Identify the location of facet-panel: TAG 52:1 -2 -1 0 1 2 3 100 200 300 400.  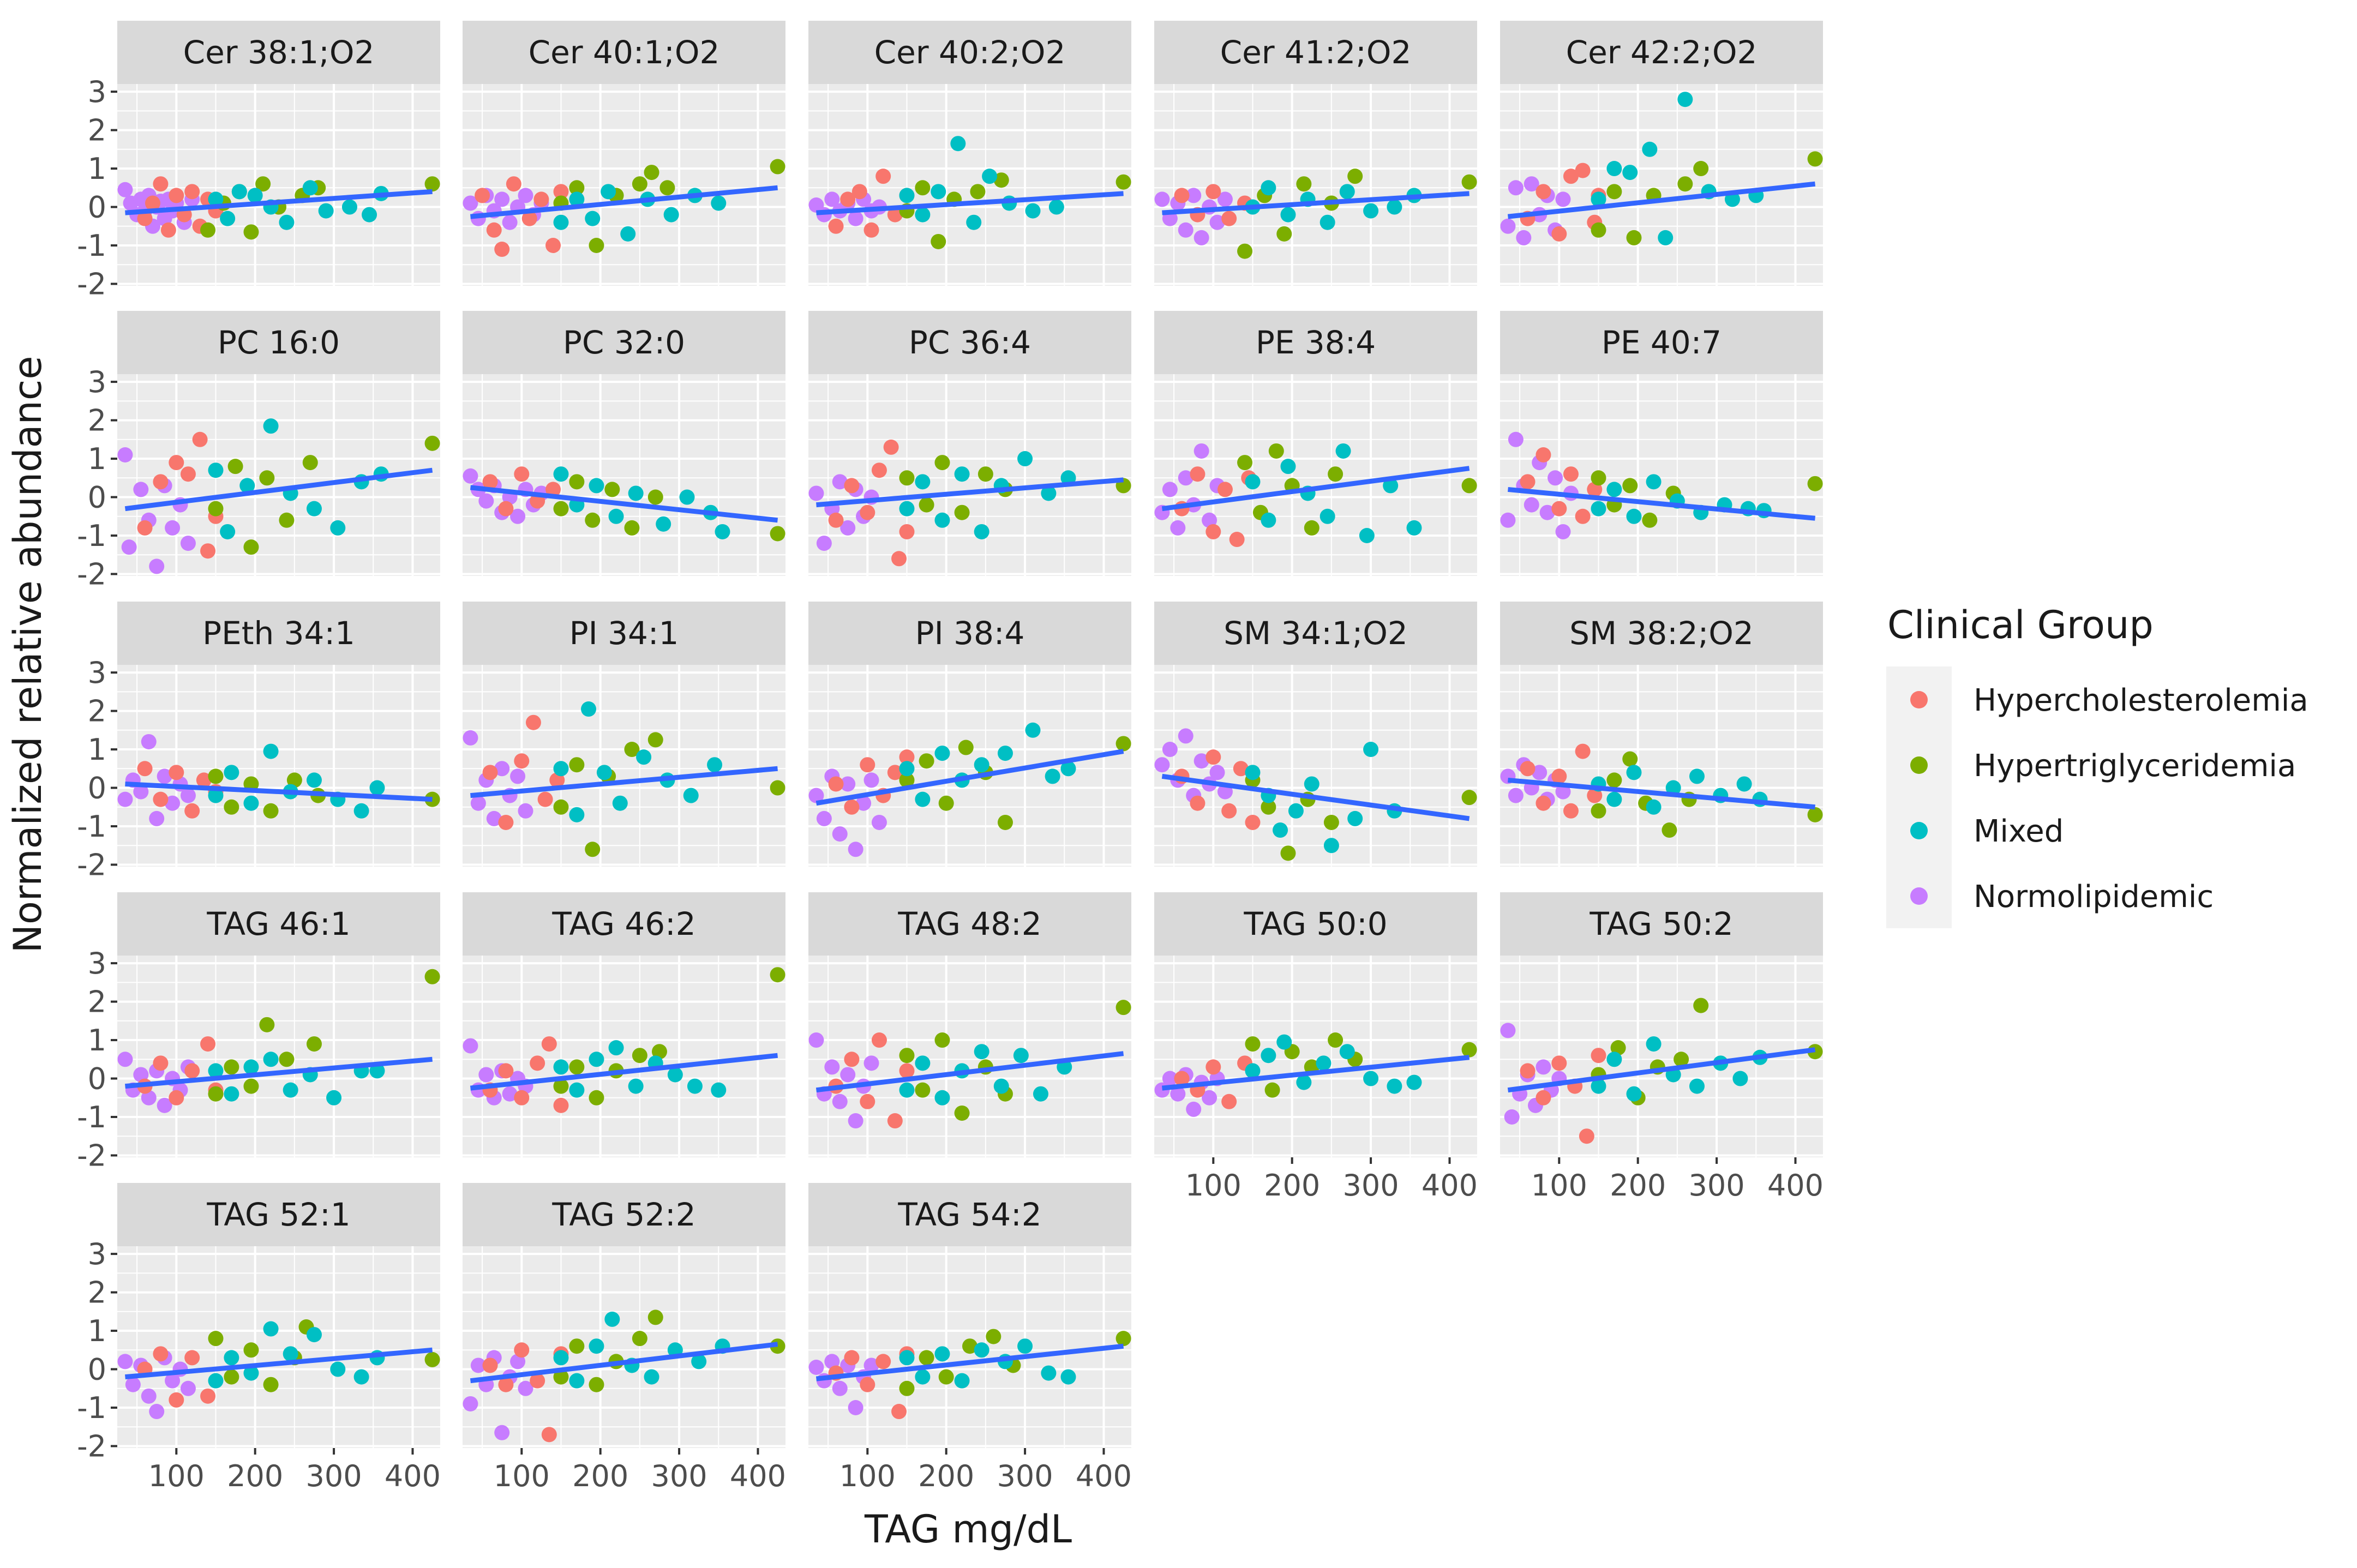
(259, 1338).